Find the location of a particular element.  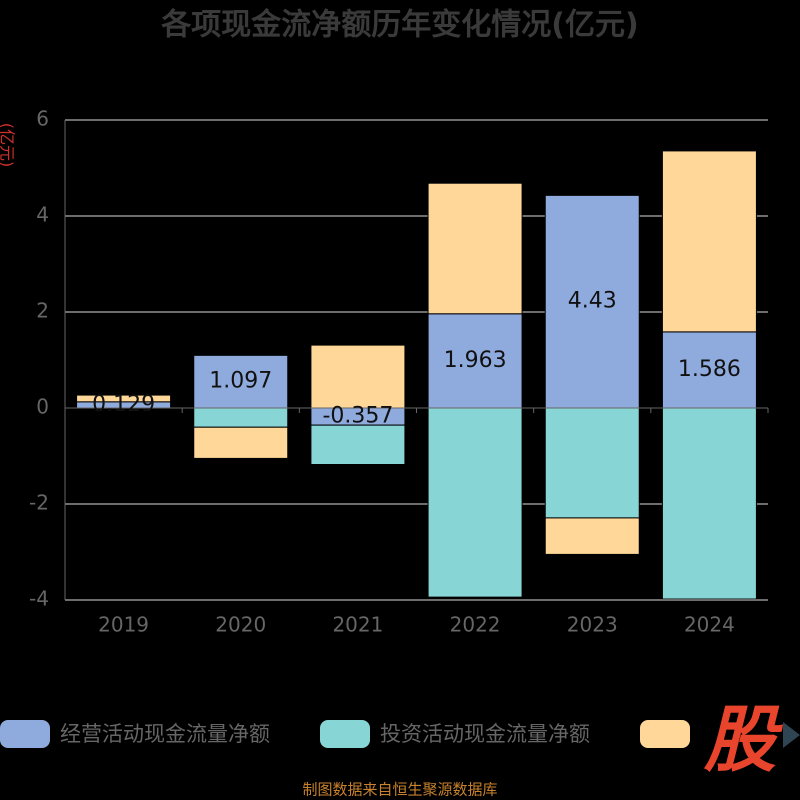

logo: 股 is located at coordinates (743, 740).